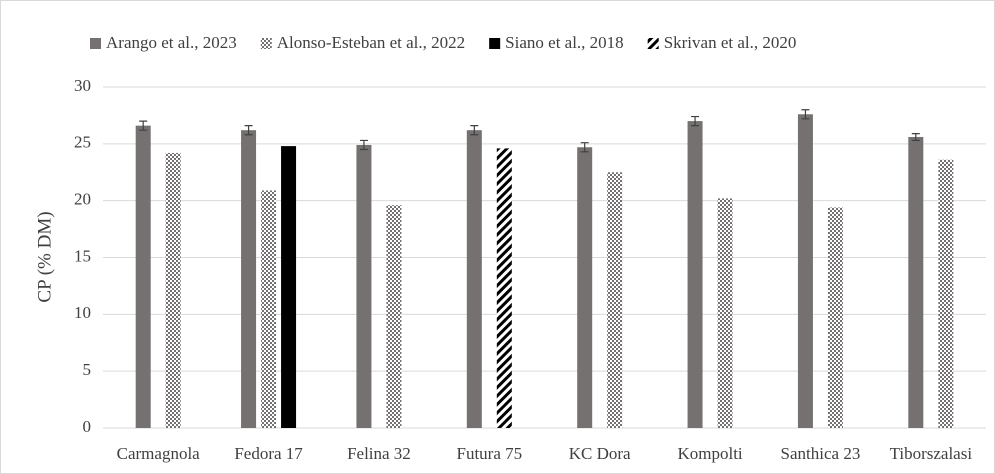 The image size is (995, 474). Describe the element at coordinates (82, 312) in the screenshot. I see `y-tick-label: 10` at that location.